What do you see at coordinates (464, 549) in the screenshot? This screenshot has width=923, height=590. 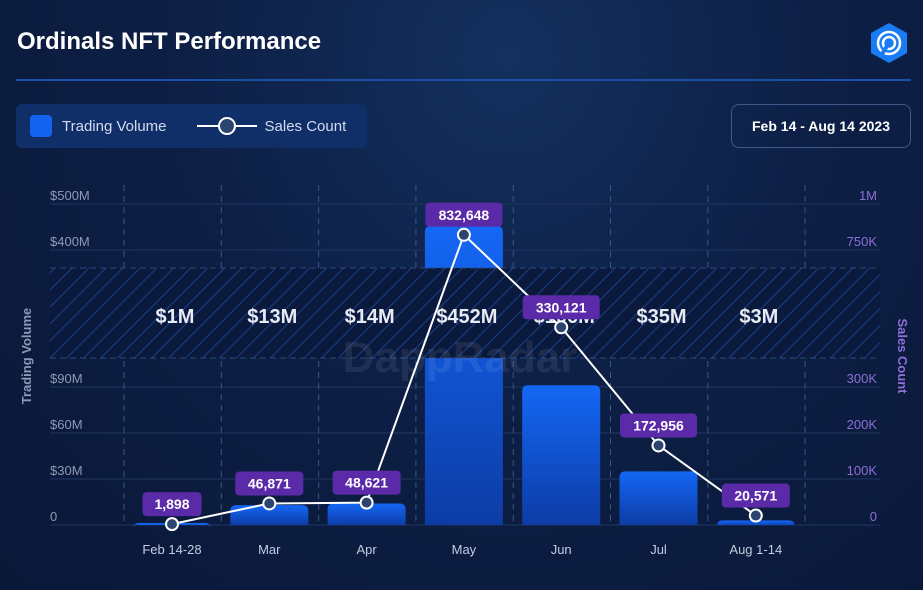 I see `x-tick-label: May` at bounding box center [464, 549].